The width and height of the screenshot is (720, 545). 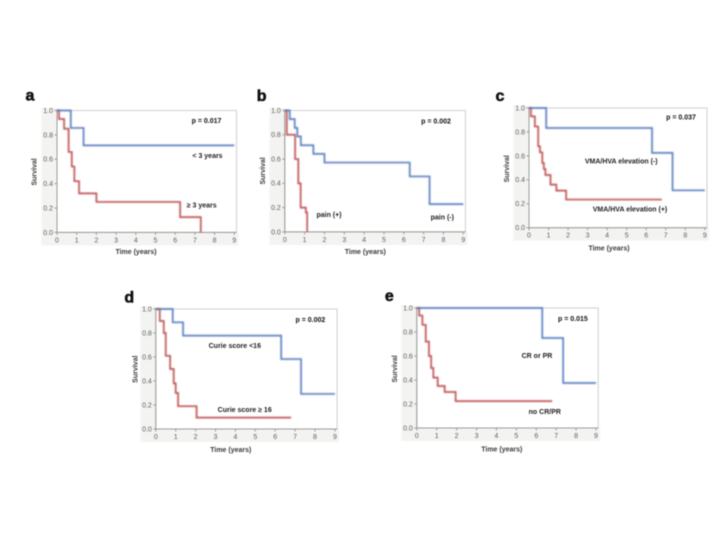 What do you see at coordinates (499, 96) in the screenshot?
I see `svg-text: c` at bounding box center [499, 96].